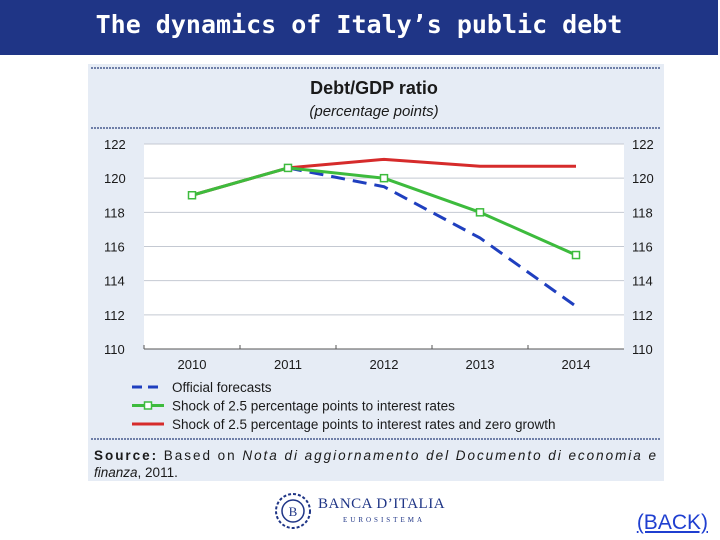 Image resolution: width=720 pixels, height=540 pixels. What do you see at coordinates (642, 247) in the screenshot?
I see `y-tick-right-116: 116` at bounding box center [642, 247].